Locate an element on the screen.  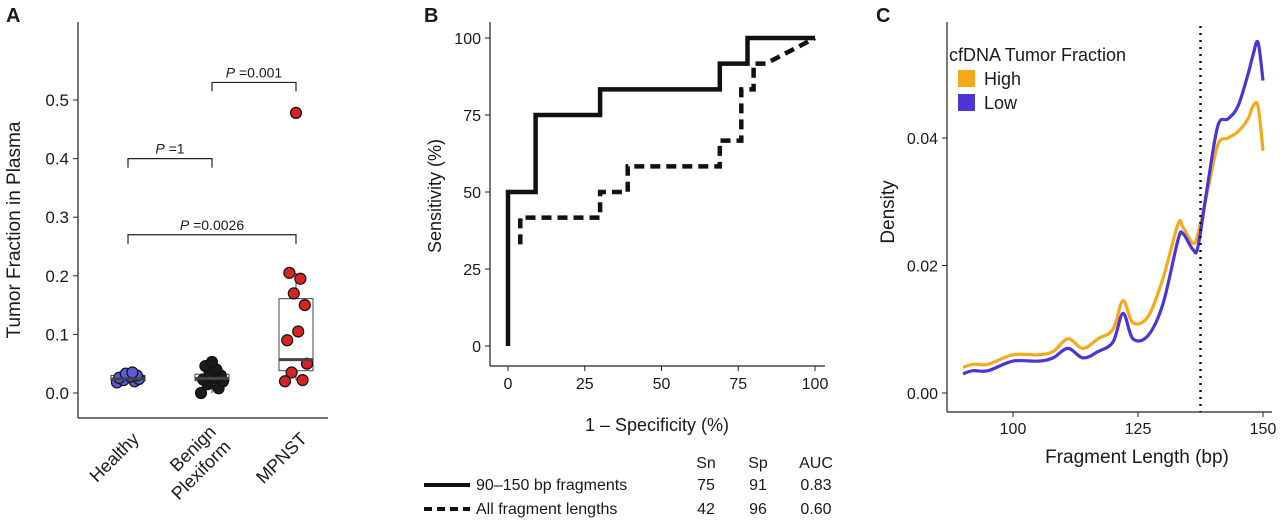
x-axis-title: Fragment Length (bp) is located at coordinates (1137, 457).